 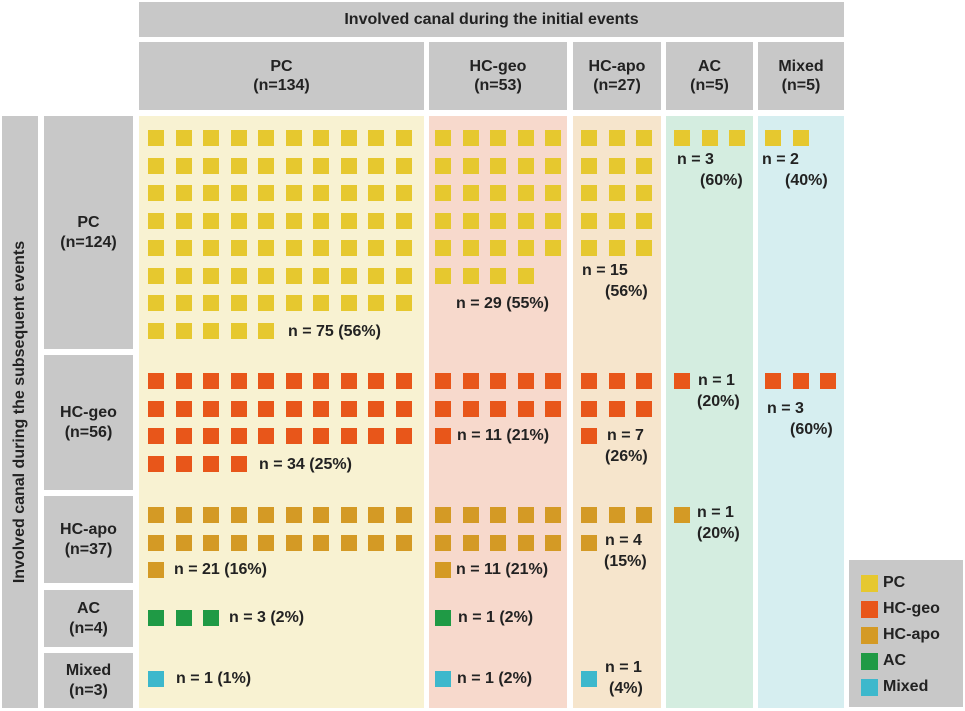 I want to click on legend-label-hc-geo: HC-geo, so click(x=911, y=608).